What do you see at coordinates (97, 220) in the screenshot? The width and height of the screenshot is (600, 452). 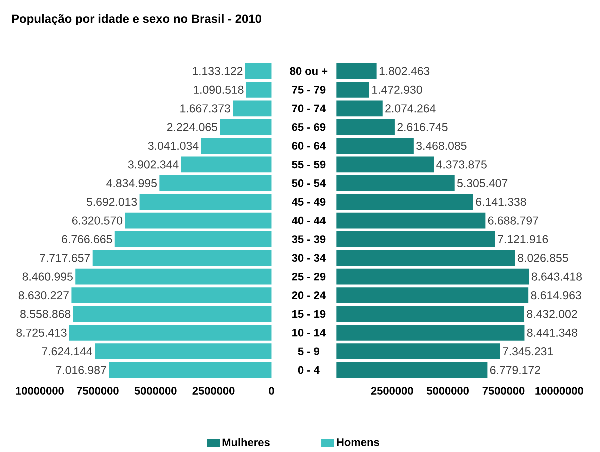 I see `data-label: 6.320.570` at bounding box center [97, 220].